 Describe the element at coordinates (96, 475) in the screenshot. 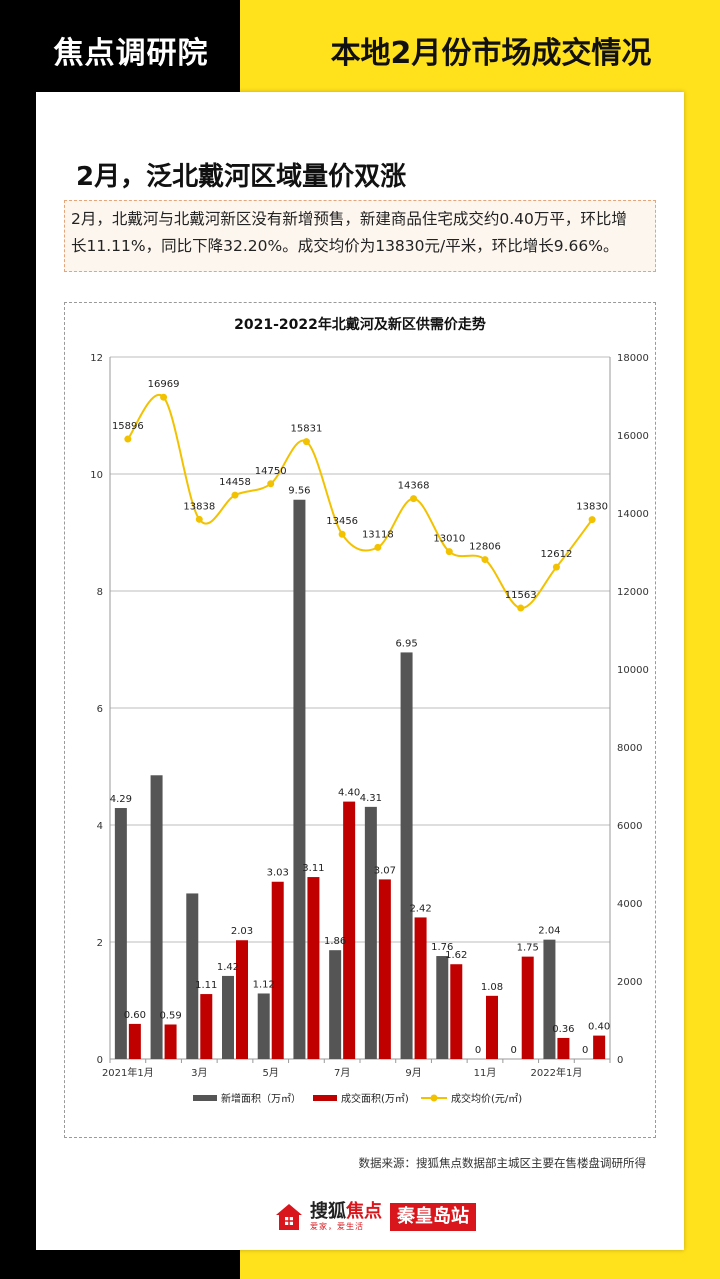

I see `y-left-tick-label: 10` at that location.